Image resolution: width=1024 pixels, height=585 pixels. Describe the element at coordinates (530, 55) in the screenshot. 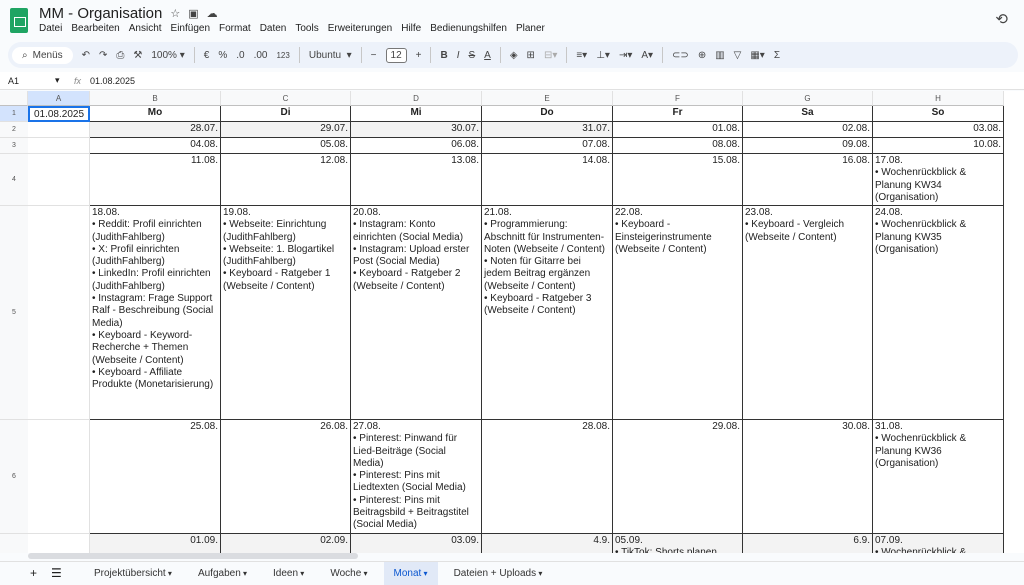

I see `borders-icon: ⊞` at that location.